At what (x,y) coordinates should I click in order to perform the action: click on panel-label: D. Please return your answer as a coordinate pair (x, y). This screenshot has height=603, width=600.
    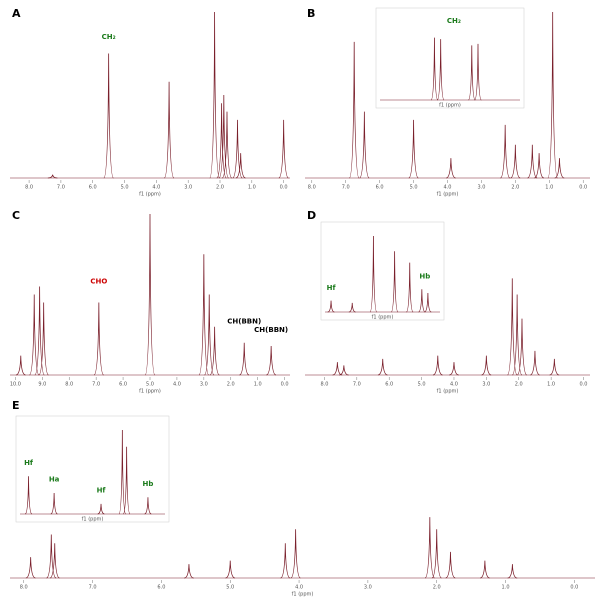
    Looking at the image, I should click on (311, 215).